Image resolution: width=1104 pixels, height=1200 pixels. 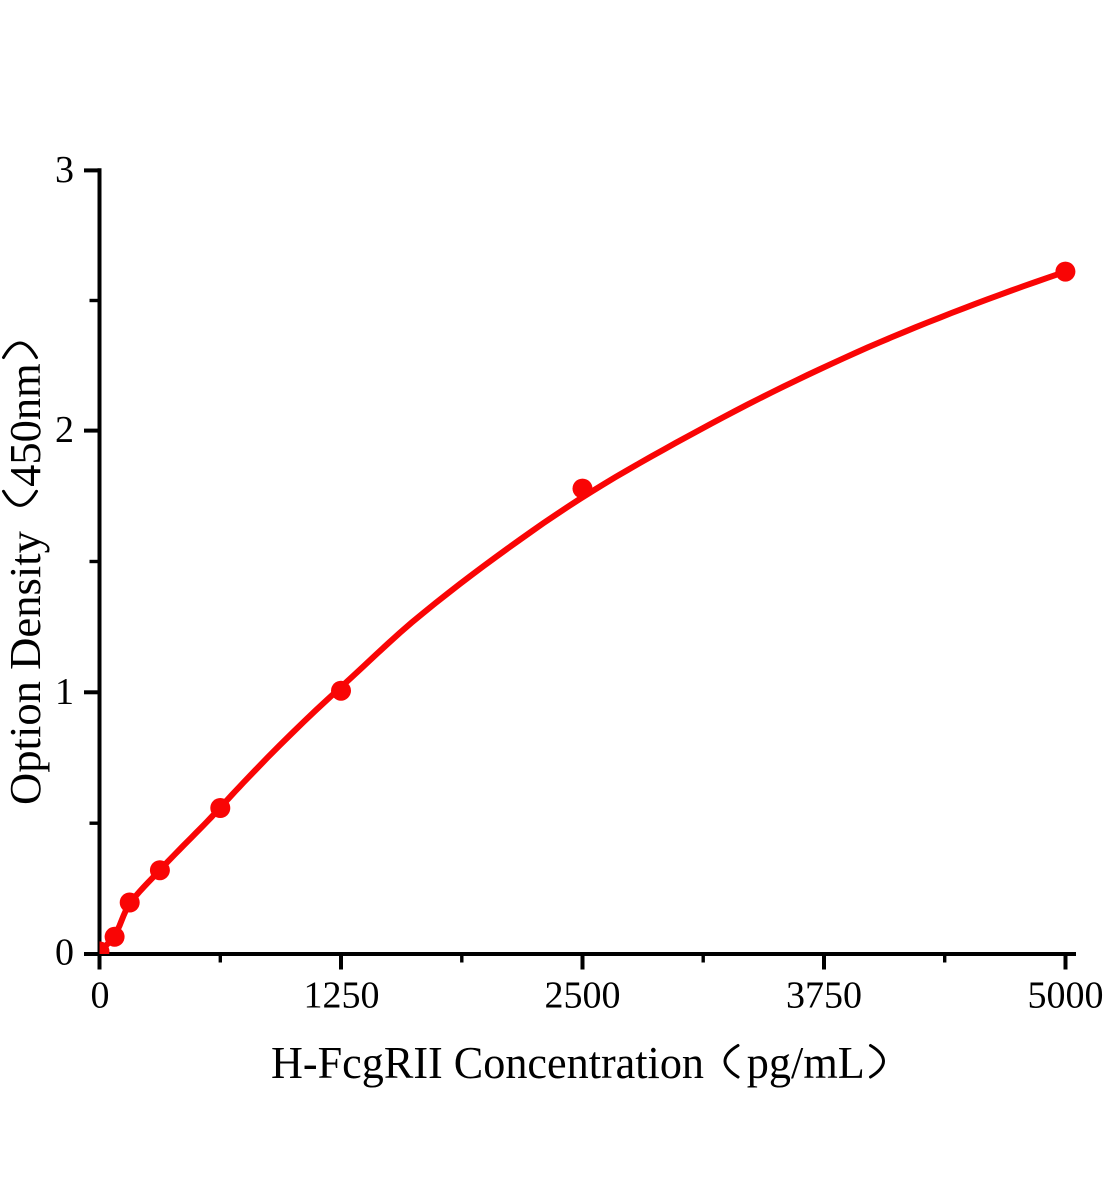 What do you see at coordinates (806, 1062) in the screenshot?
I see `svg-text: pg/mL` at bounding box center [806, 1062].